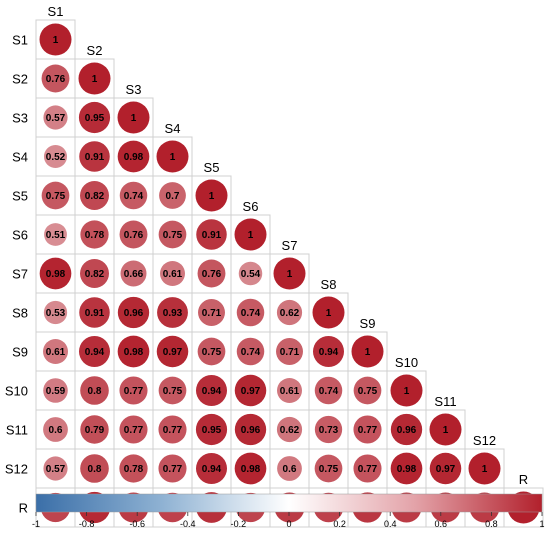  Describe the element at coordinates (541, 524) in the screenshot. I see `colorbar-tick-label-10: 1` at that location.